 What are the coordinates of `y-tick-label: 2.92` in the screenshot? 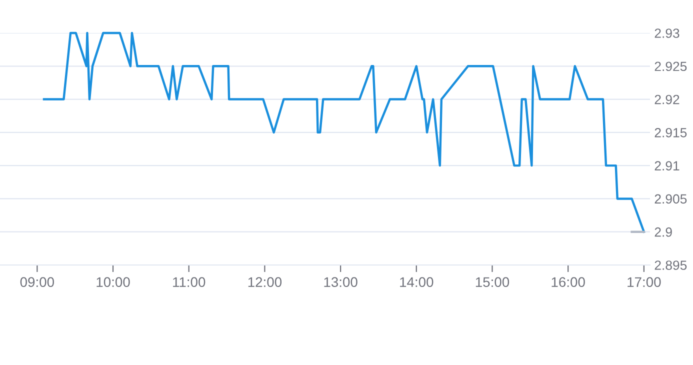 It's located at (667, 99).